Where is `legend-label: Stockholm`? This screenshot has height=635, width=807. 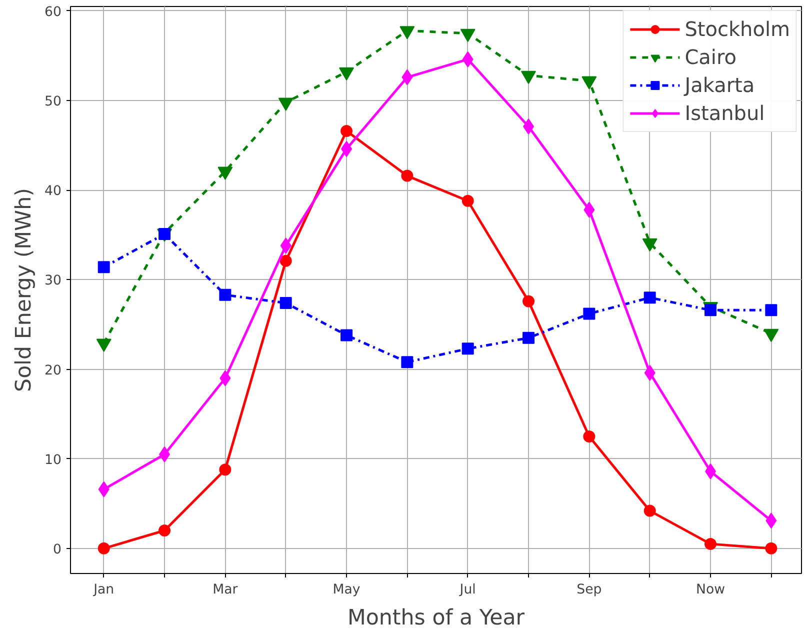 legend-label: Stockholm is located at coordinates (737, 29).